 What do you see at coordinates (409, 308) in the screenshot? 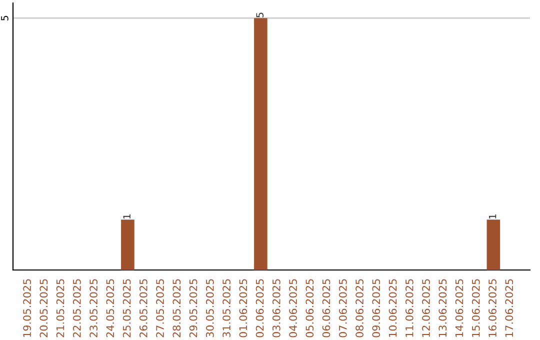
I see `x-tick-label: 11.06.2025` at bounding box center [409, 308].